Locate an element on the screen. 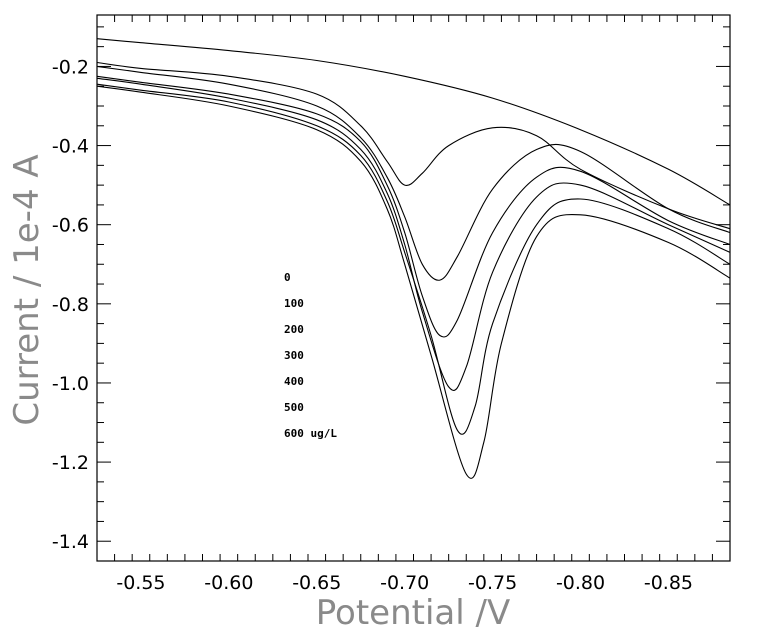  legend-entry: 400 is located at coordinates (294, 381).